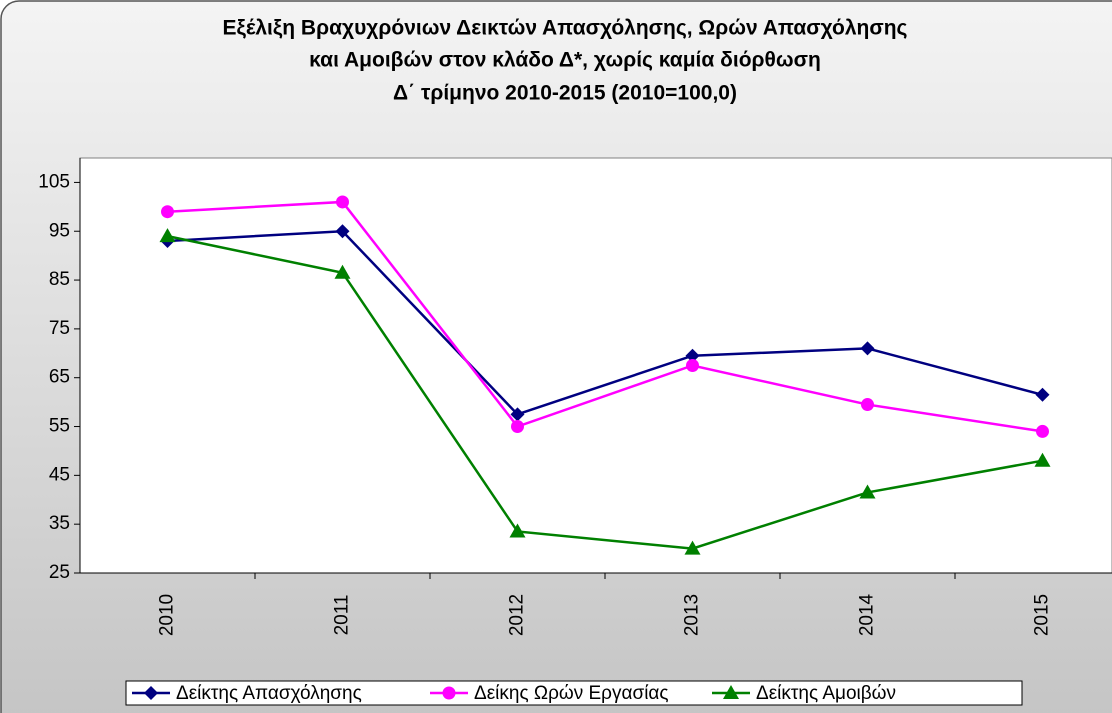 The width and height of the screenshot is (1112, 713). What do you see at coordinates (342, 615) in the screenshot?
I see `x-tick-label: 2011` at bounding box center [342, 615].